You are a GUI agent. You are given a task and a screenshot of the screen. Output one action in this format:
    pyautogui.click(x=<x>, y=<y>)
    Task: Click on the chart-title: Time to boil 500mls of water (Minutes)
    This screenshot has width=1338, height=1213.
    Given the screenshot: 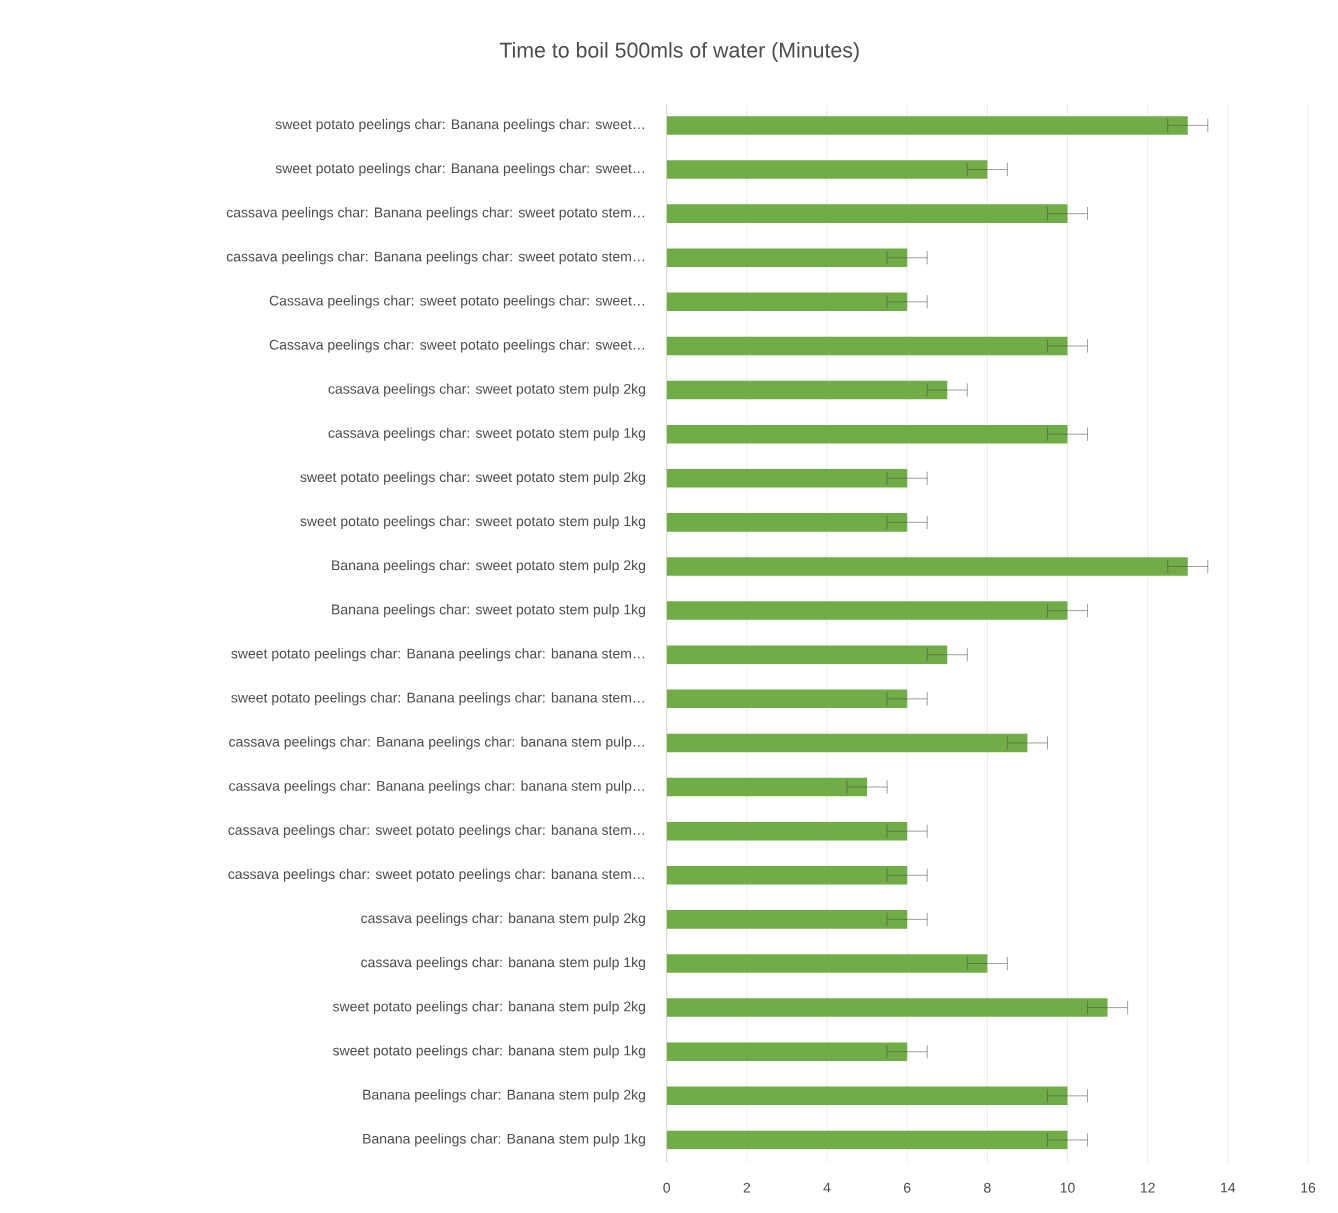 What is the action you would take?
    pyautogui.click(x=679, y=52)
    